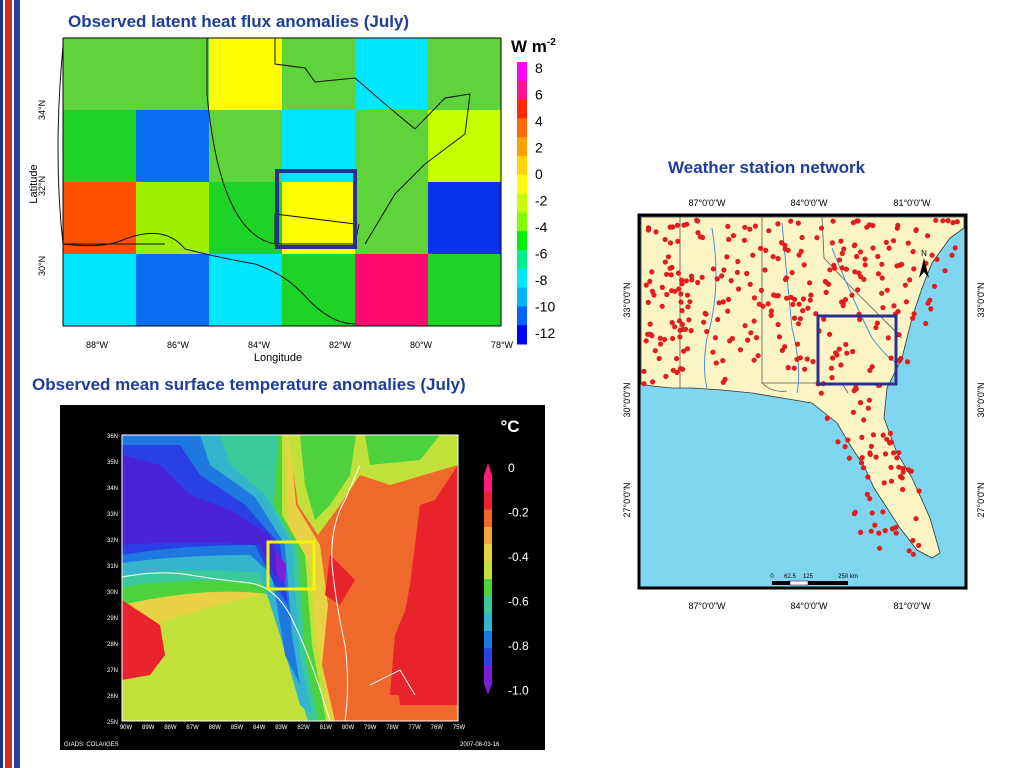 The image size is (1024, 768). I want to click on station-x-axis-top: 87°0'0"W 84°0'0"W 81°0'0"W, so click(809, 203).